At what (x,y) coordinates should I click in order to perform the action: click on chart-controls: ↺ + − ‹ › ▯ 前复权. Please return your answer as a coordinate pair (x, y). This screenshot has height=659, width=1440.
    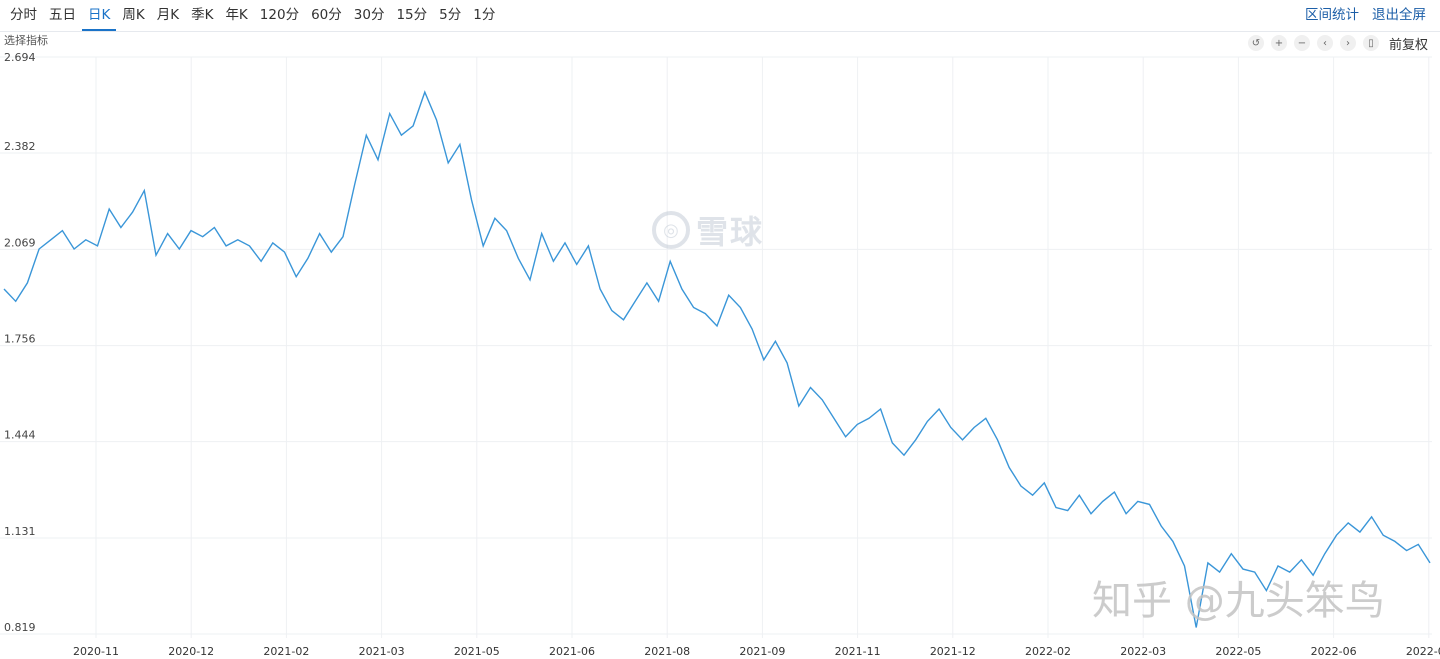
    Looking at the image, I should click on (1337, 43).